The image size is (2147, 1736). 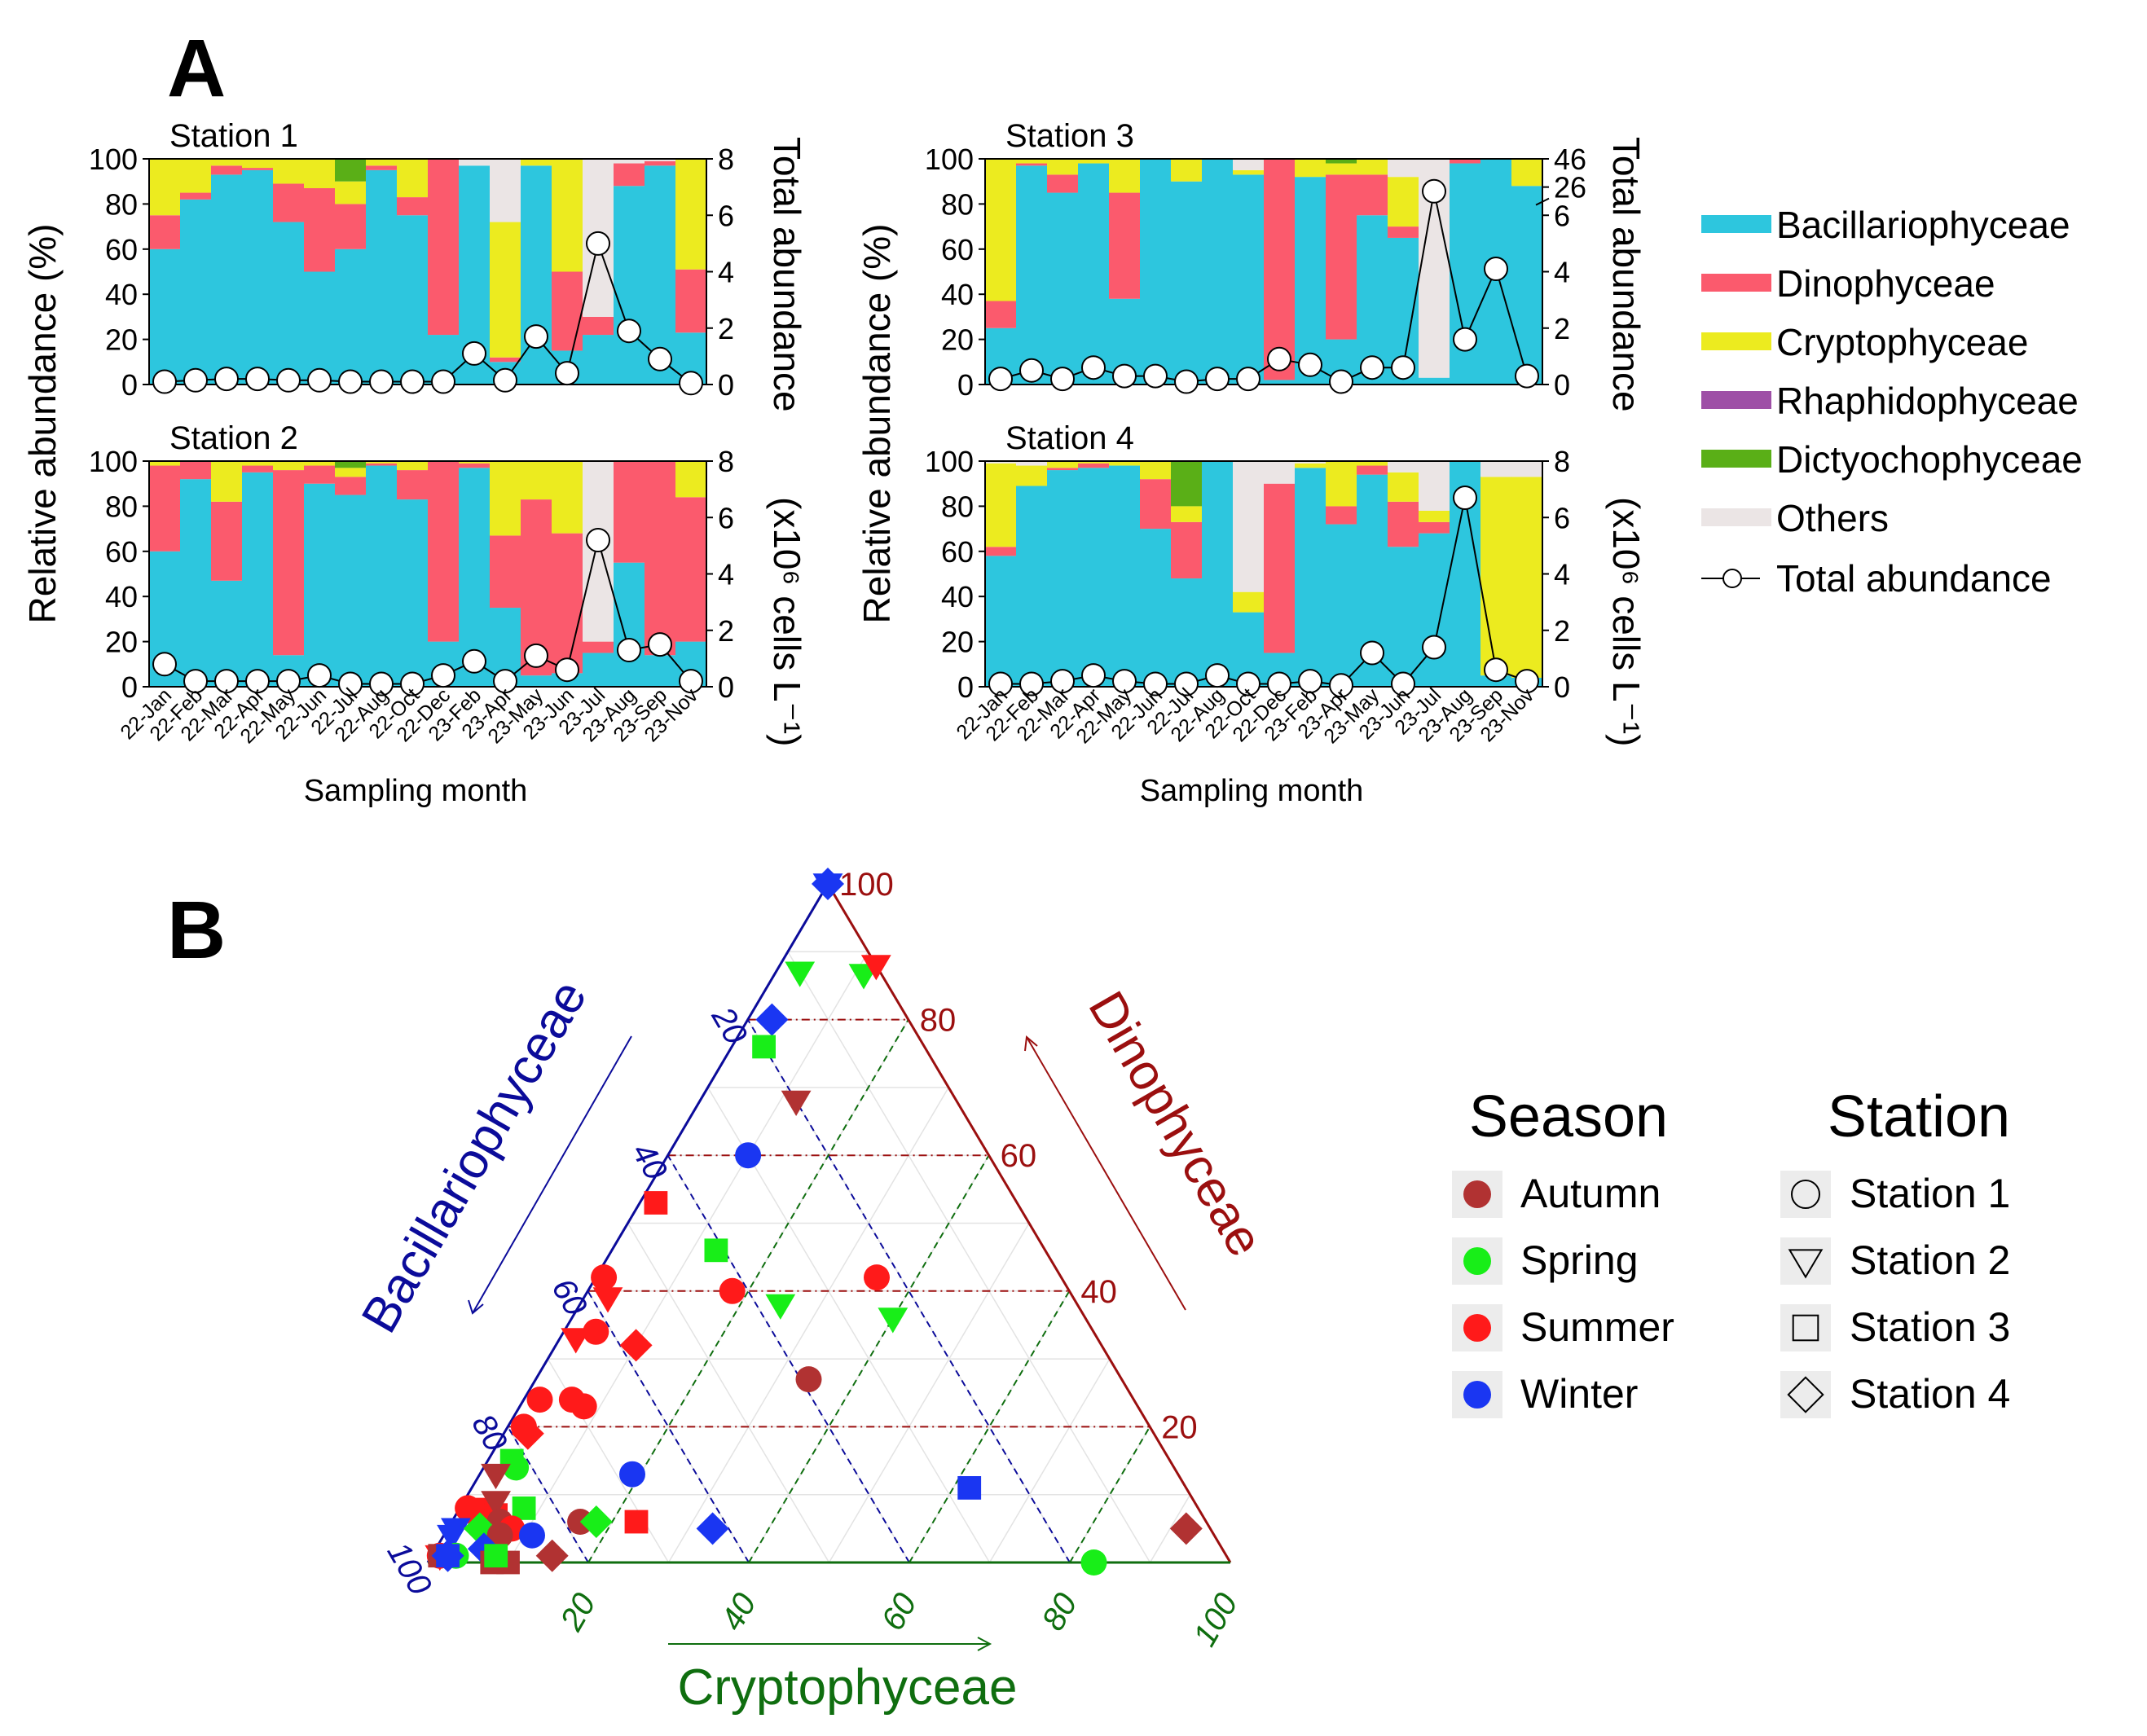 What do you see at coordinates (1736, 400) in the screenshot?
I see `legend-swatch` at bounding box center [1736, 400].